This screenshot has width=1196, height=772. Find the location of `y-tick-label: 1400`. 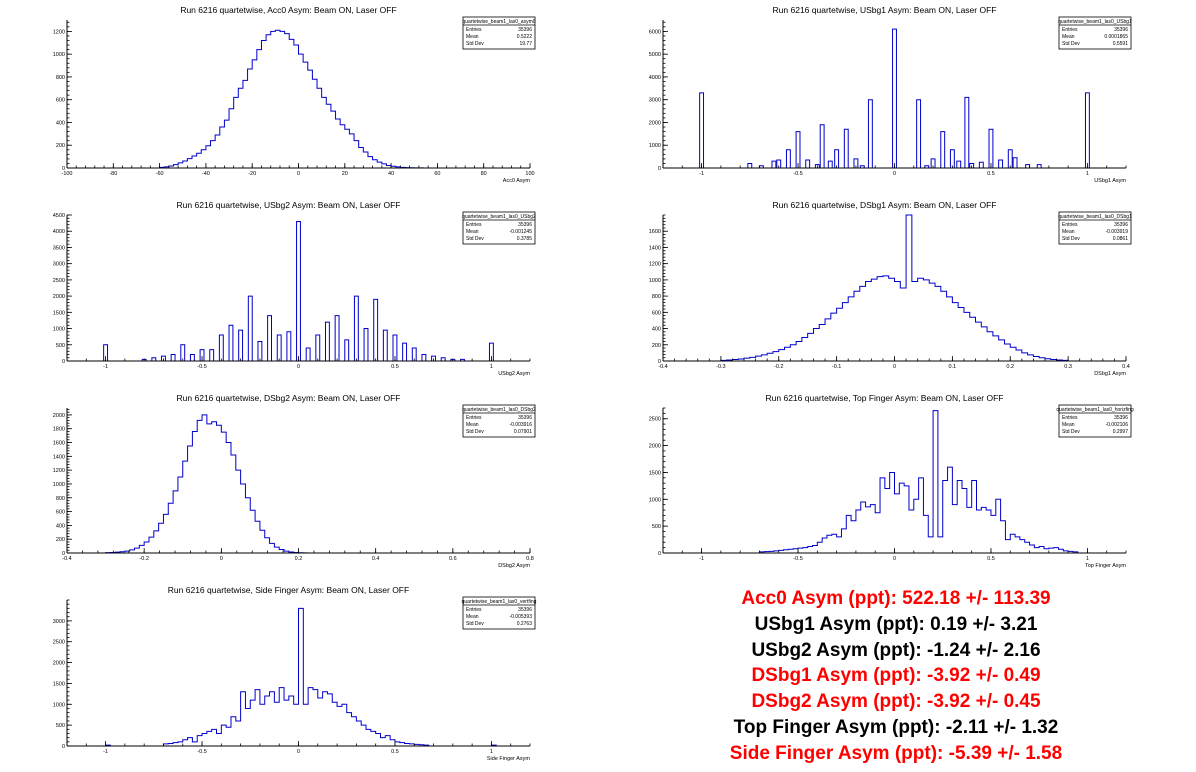

y-tick-label: 1400 is located at coordinates (59, 457).